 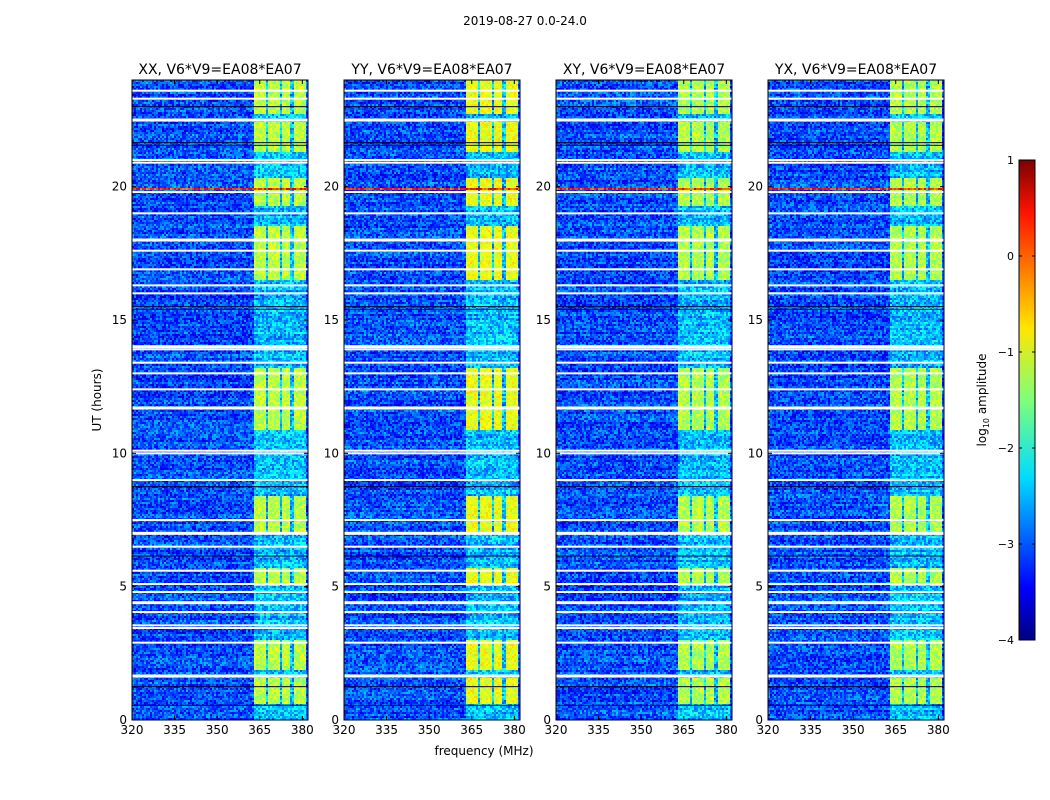 I want to click on colorbar-label: log10 amplitude, so click(x=983, y=400).